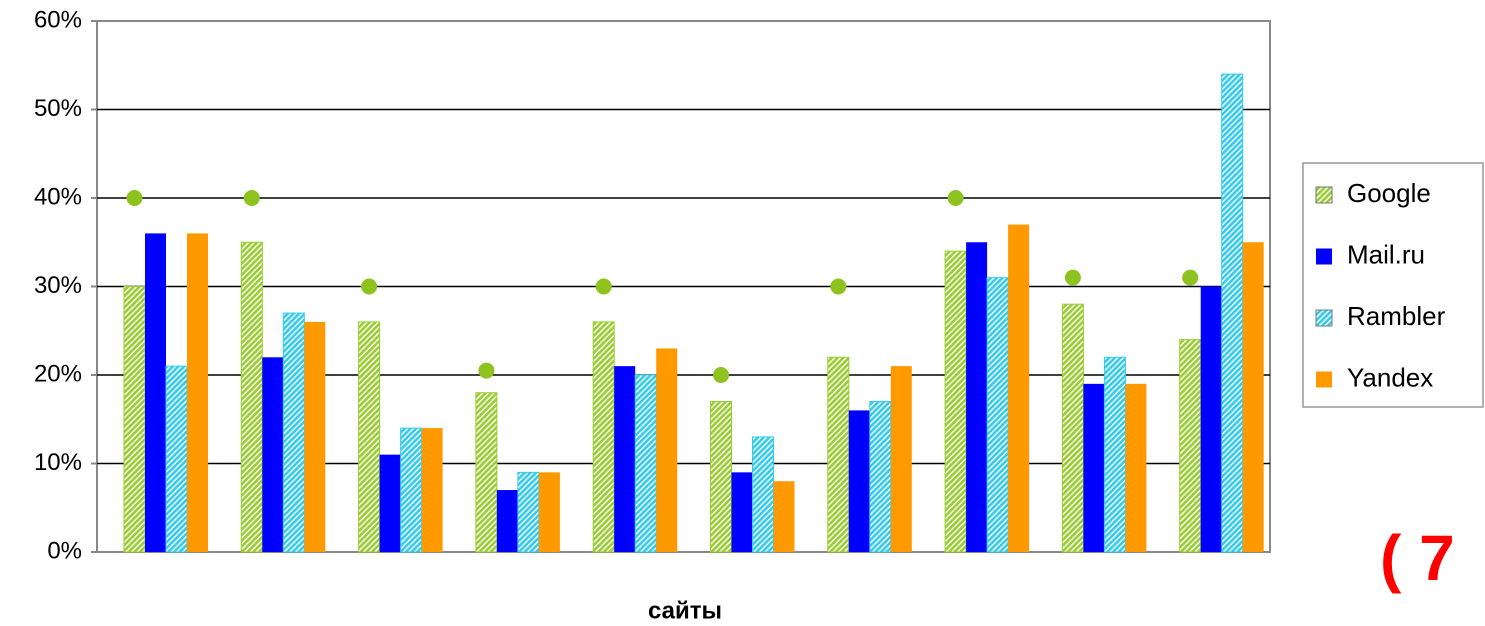 The height and width of the screenshot is (626, 1485). I want to click on y-tick-label: 60%, so click(58, 19).